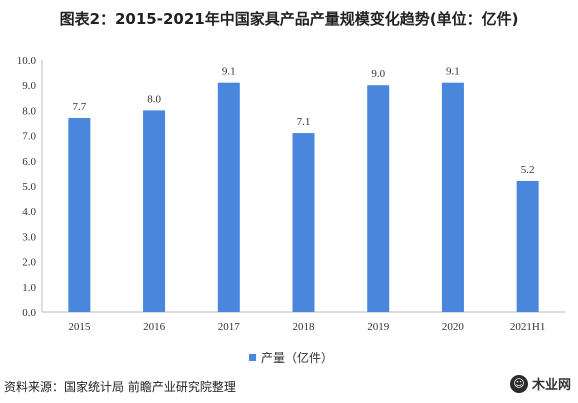 This screenshot has width=578, height=403. What do you see at coordinates (27, 61) in the screenshot?
I see `y-tick-label: 10.0` at bounding box center [27, 61].